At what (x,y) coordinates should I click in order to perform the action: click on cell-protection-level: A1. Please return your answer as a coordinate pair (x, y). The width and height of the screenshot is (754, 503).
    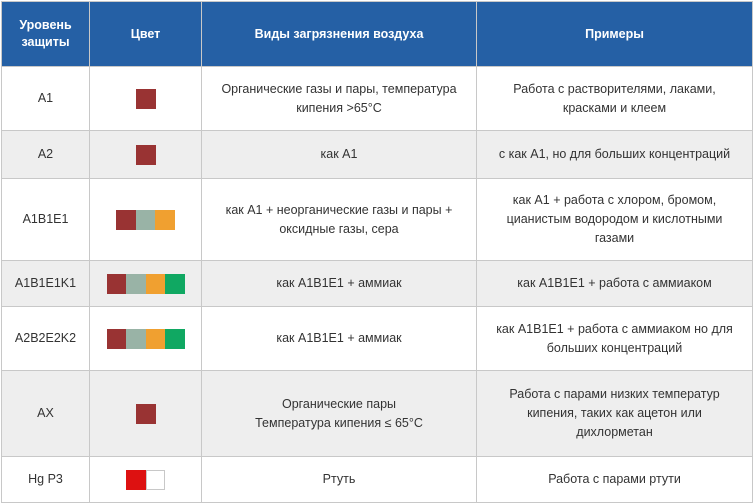
    Looking at the image, I should click on (45, 98).